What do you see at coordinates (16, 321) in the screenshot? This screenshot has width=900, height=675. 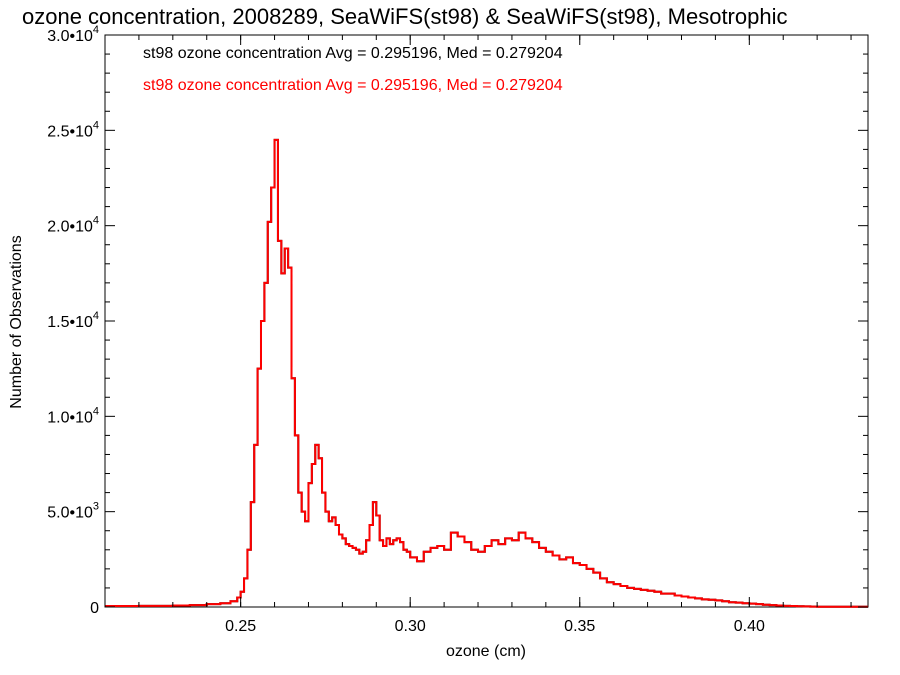 I see `y-axis-label: Number of Observations` at bounding box center [16, 321].